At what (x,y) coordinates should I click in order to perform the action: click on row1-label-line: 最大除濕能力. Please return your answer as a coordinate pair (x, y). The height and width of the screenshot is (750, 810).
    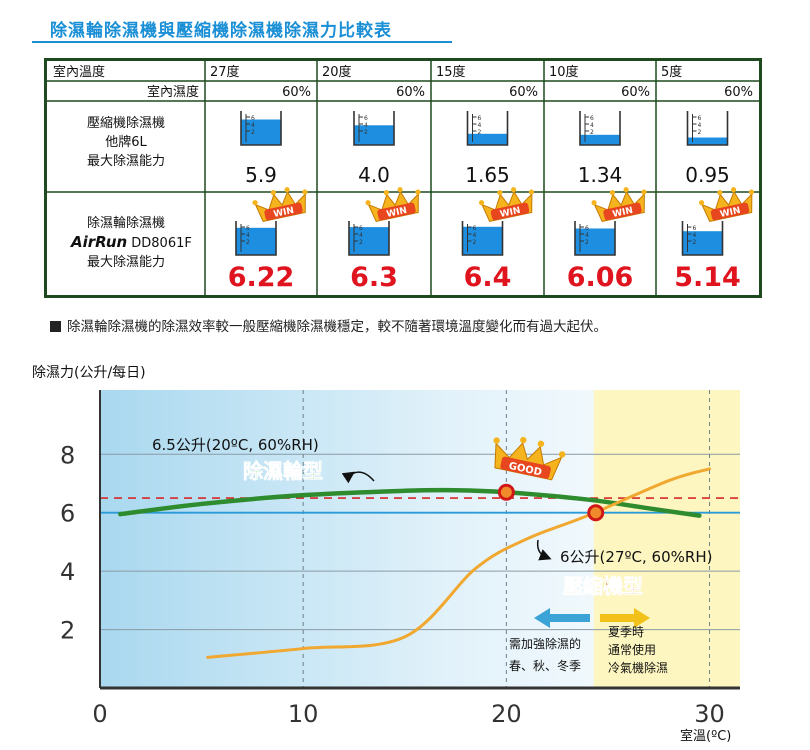
    Looking at the image, I should click on (126, 161).